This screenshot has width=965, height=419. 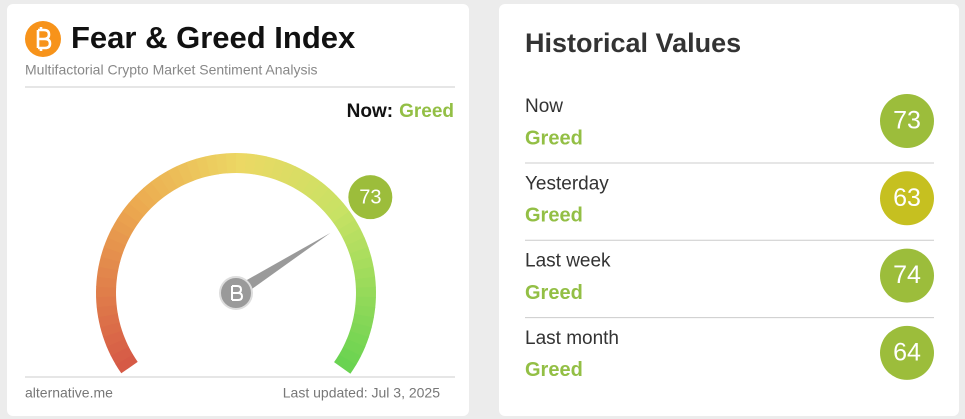 What do you see at coordinates (43, 39) in the screenshot?
I see `bitcoin-logo` at bounding box center [43, 39].